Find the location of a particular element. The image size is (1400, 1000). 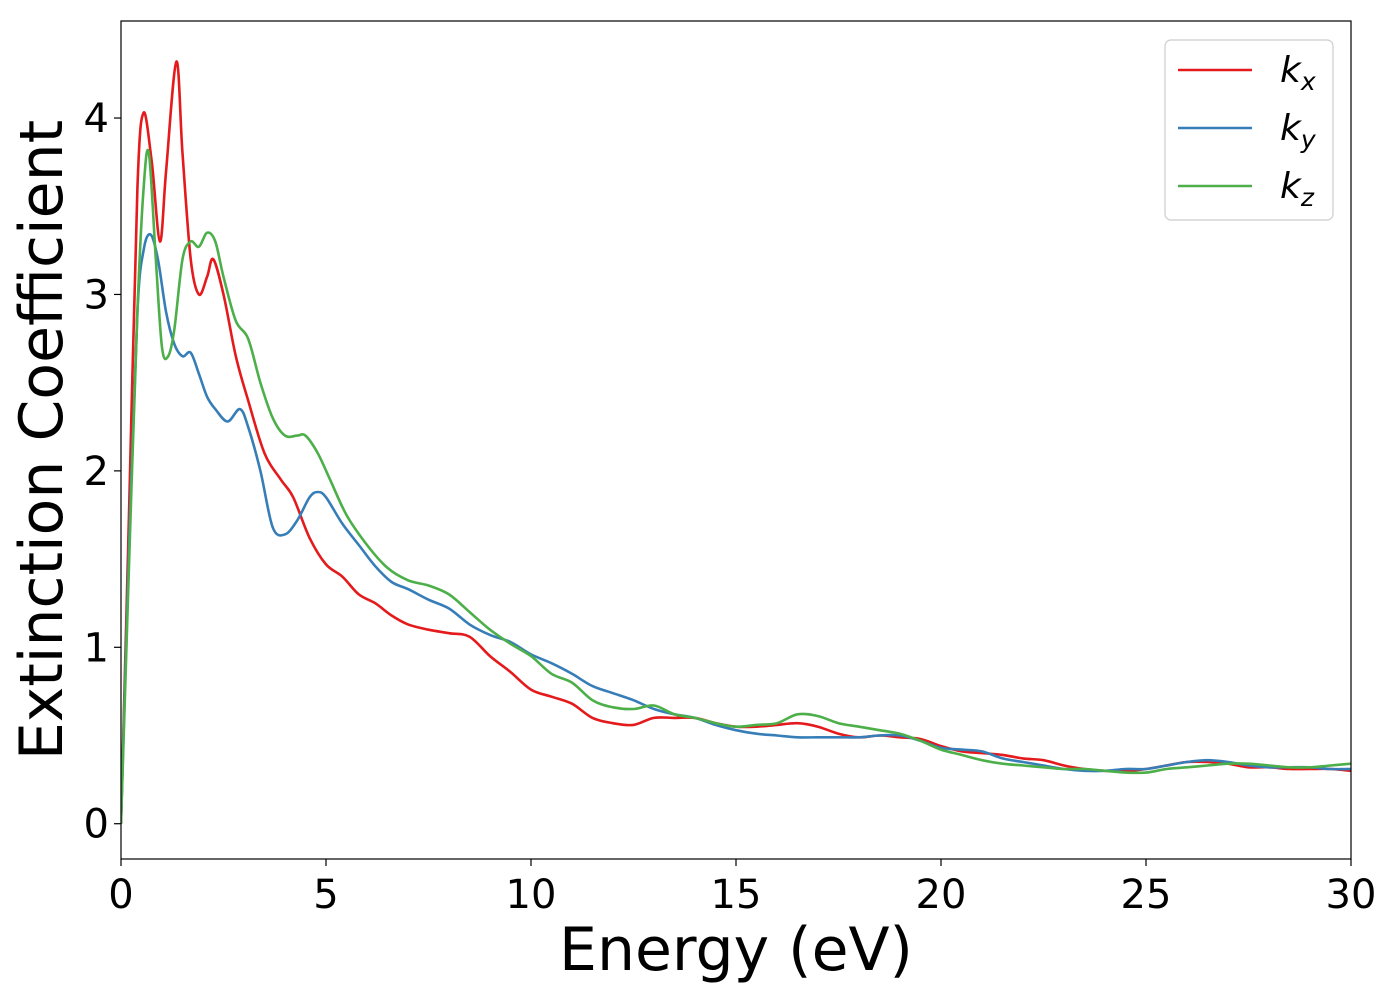

legend-box is located at coordinates (1249, 130).